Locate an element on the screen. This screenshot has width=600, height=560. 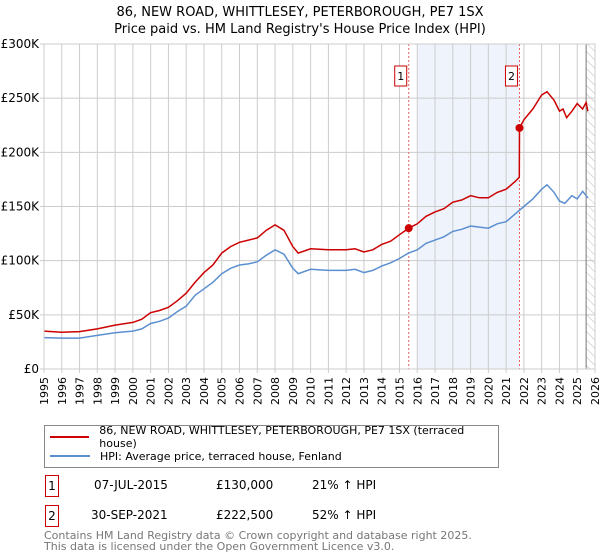
sale-label: 1 is located at coordinates (400, 76).